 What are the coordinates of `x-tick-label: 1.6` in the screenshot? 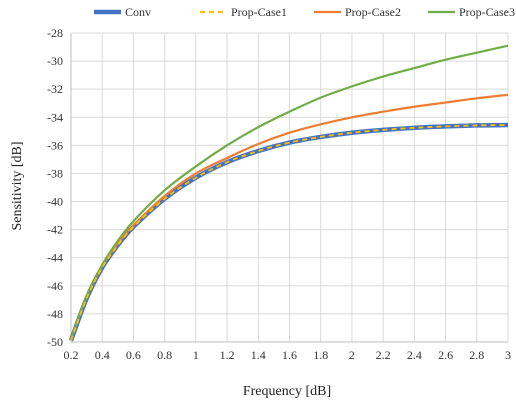 It's located at (289, 355).